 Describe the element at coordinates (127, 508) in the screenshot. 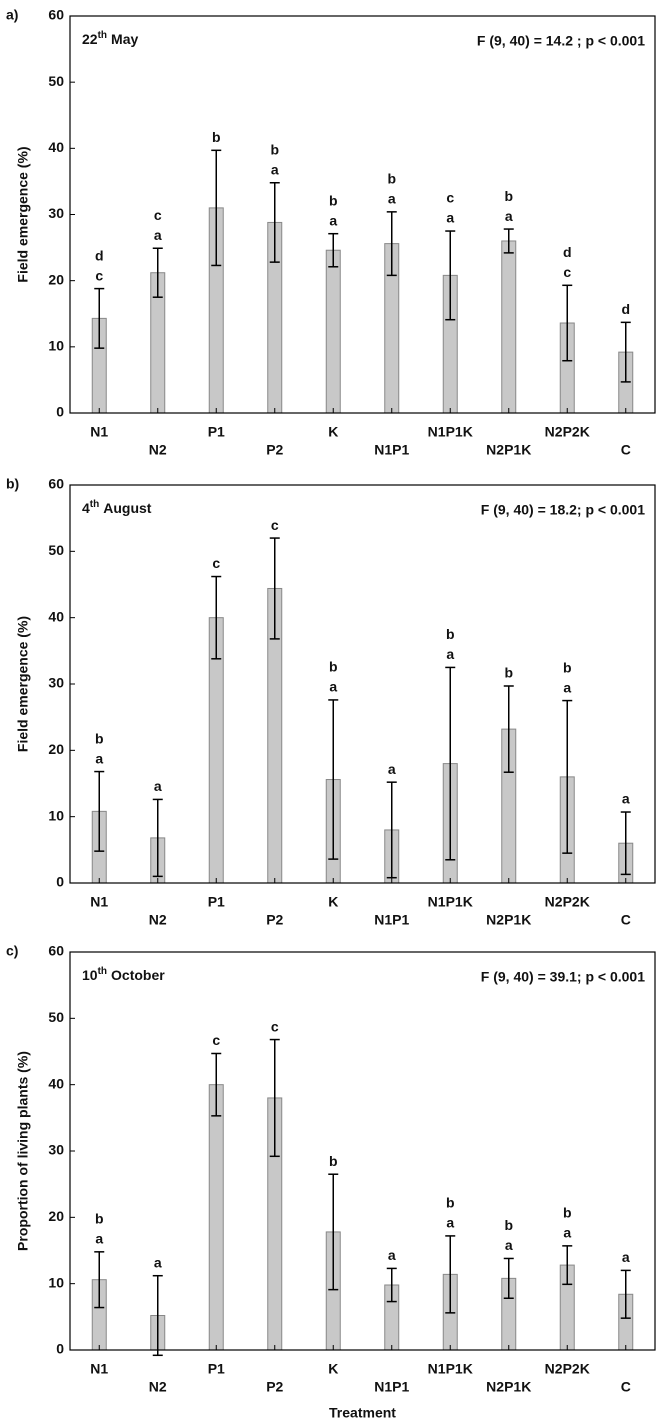

I see `title-part: August` at that location.